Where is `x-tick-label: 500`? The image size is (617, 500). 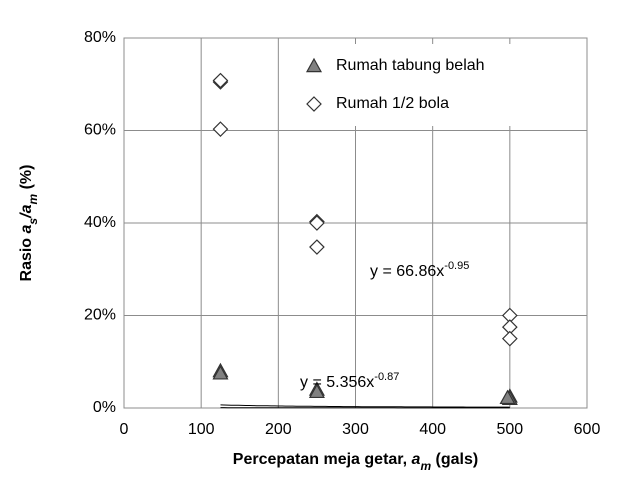 x-tick-label: 500 is located at coordinates (509, 429).